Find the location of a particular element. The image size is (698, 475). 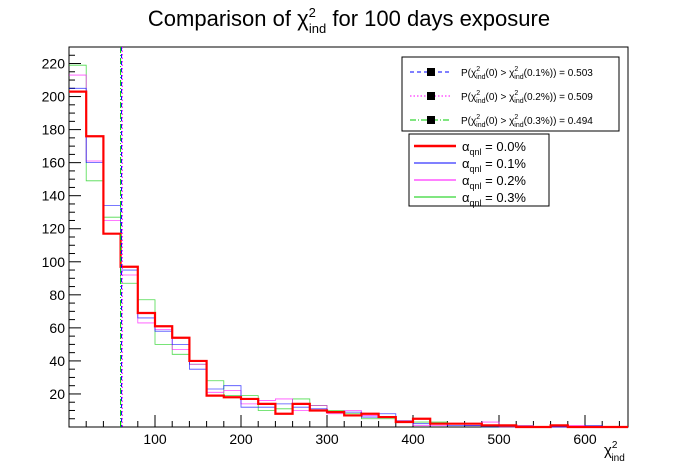

legend-series-text: αqnl = 0.2% is located at coordinates (494, 182).